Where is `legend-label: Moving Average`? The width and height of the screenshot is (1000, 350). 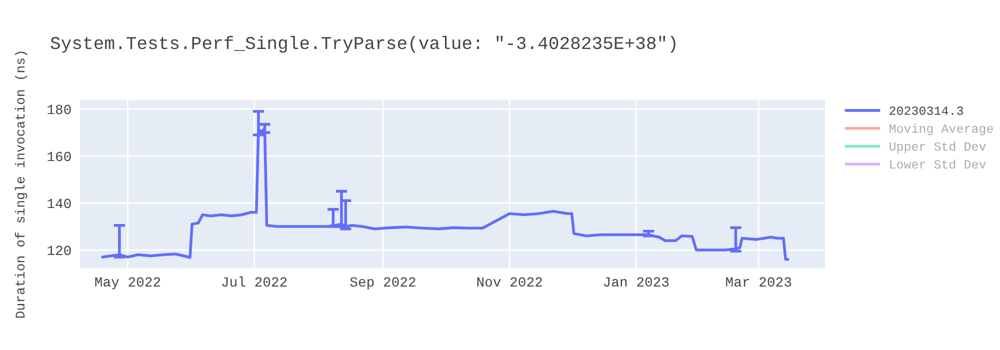
legend-label: Moving Average is located at coordinates (941, 130).